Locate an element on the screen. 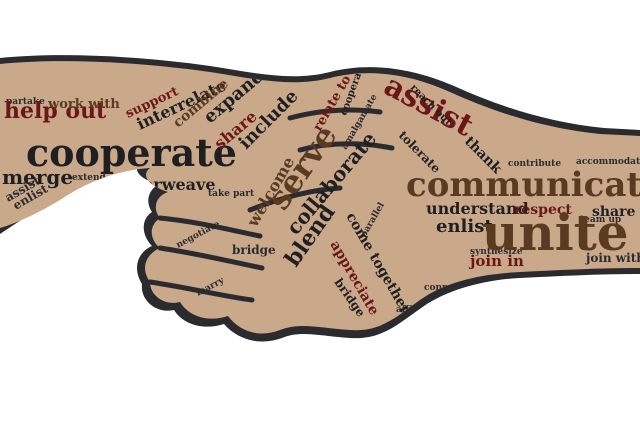  word-cooperate: cooperate is located at coordinates (131, 152).